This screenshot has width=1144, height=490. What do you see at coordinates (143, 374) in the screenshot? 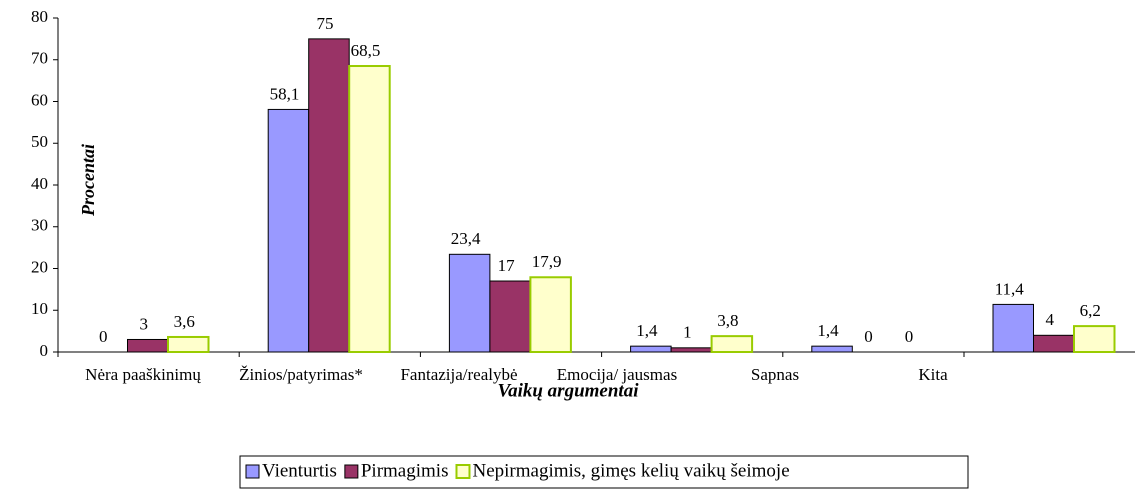
I see `x-tick-label: Nėra paaškinimų` at bounding box center [143, 374].